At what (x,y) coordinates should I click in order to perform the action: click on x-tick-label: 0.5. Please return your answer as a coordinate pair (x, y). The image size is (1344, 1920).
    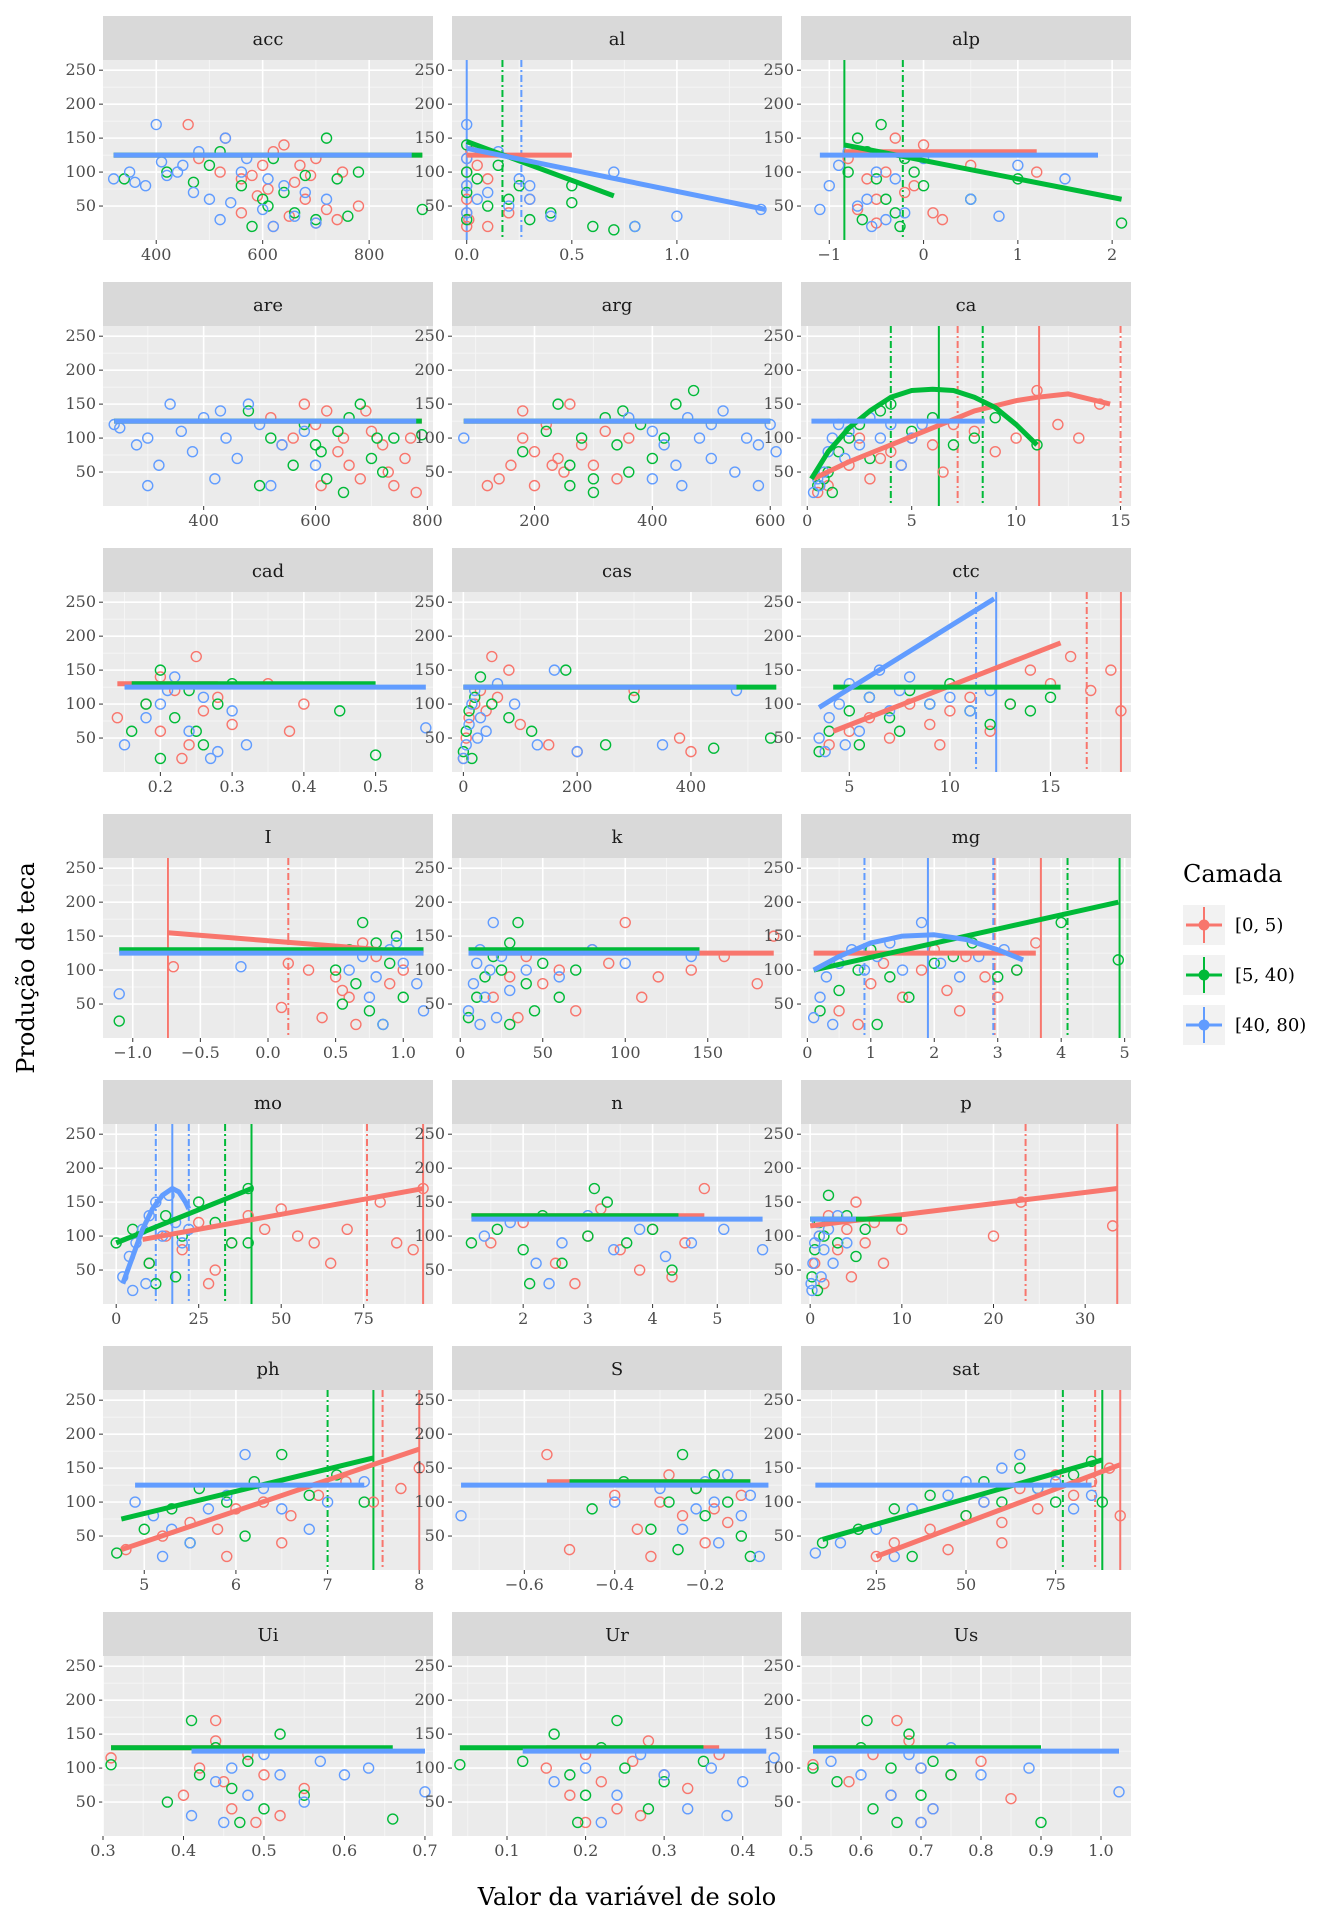
    Looking at the image, I should click on (571, 254).